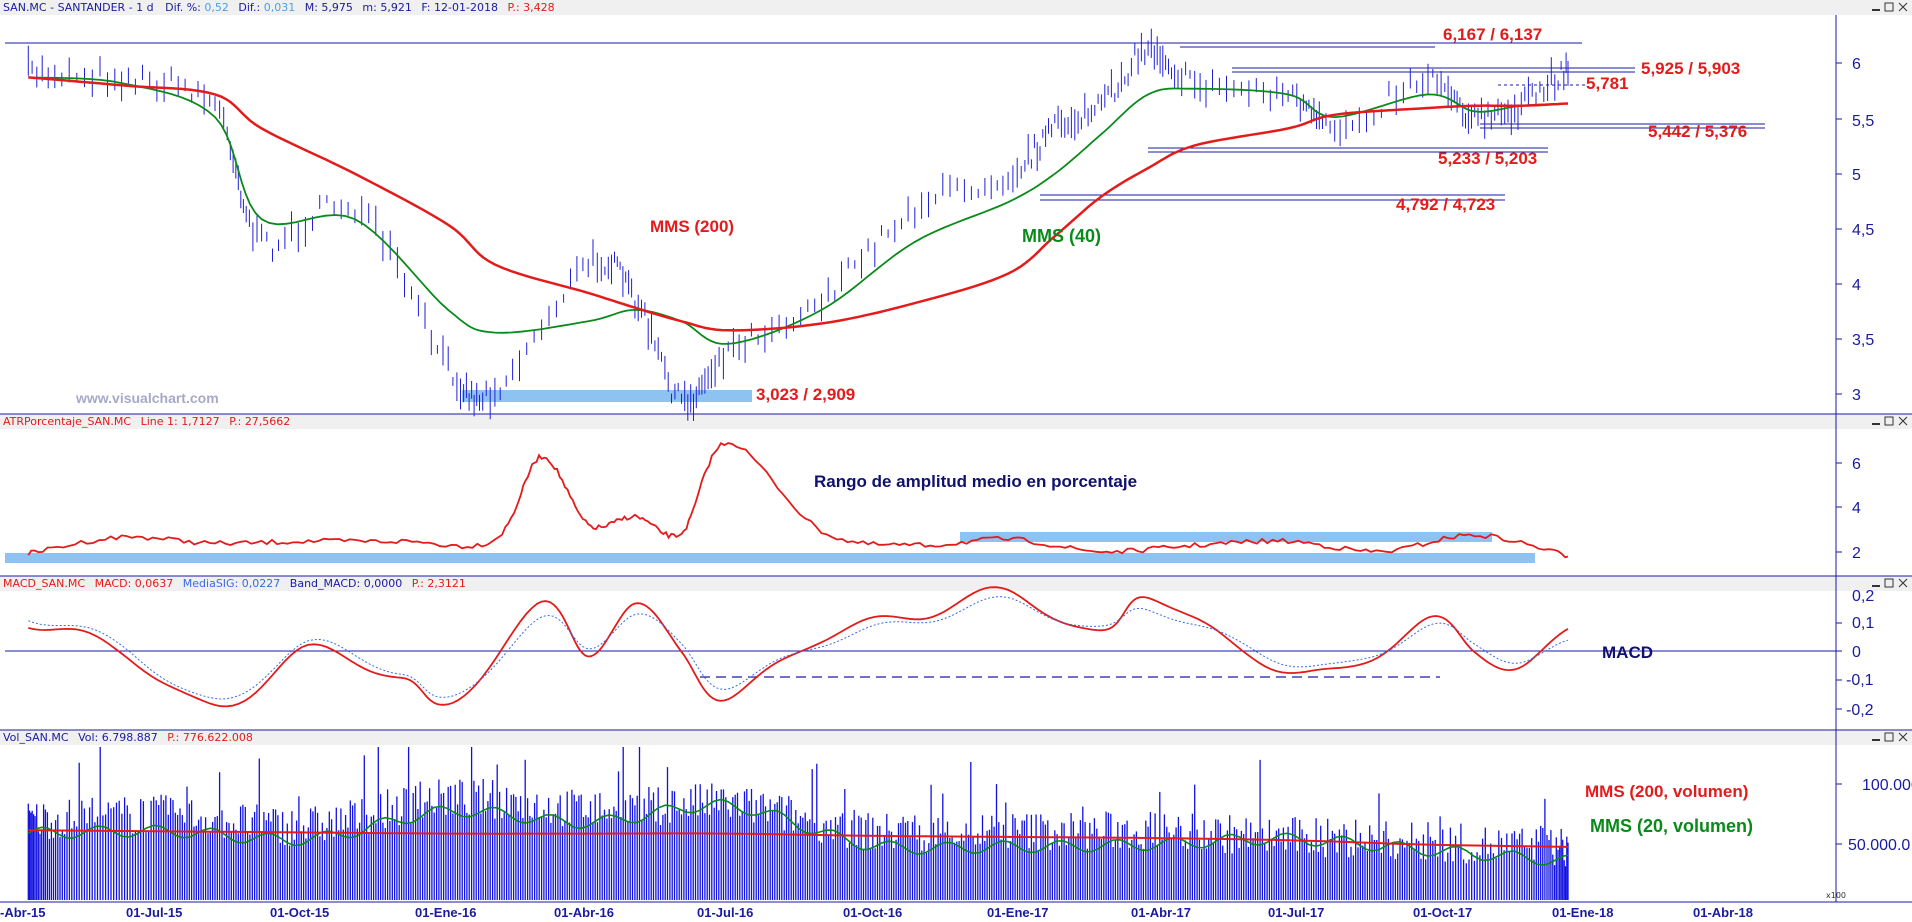 This screenshot has width=1912, height=922. I want to click on xtick: 01-Ene-17, so click(1017, 912).